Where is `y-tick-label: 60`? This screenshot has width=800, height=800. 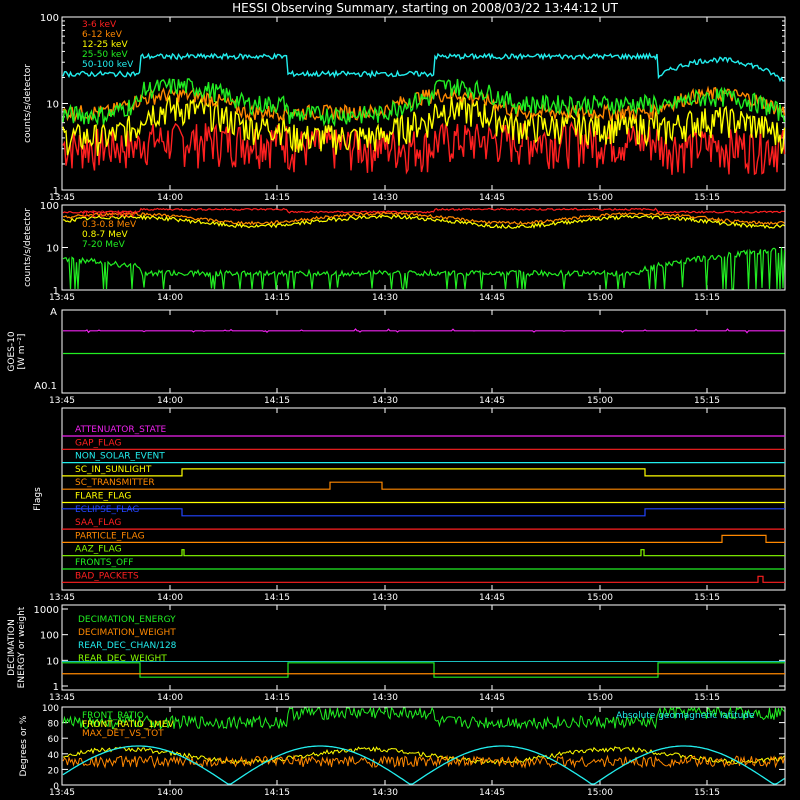
y-tick-label: 60 is located at coordinates (54, 740).